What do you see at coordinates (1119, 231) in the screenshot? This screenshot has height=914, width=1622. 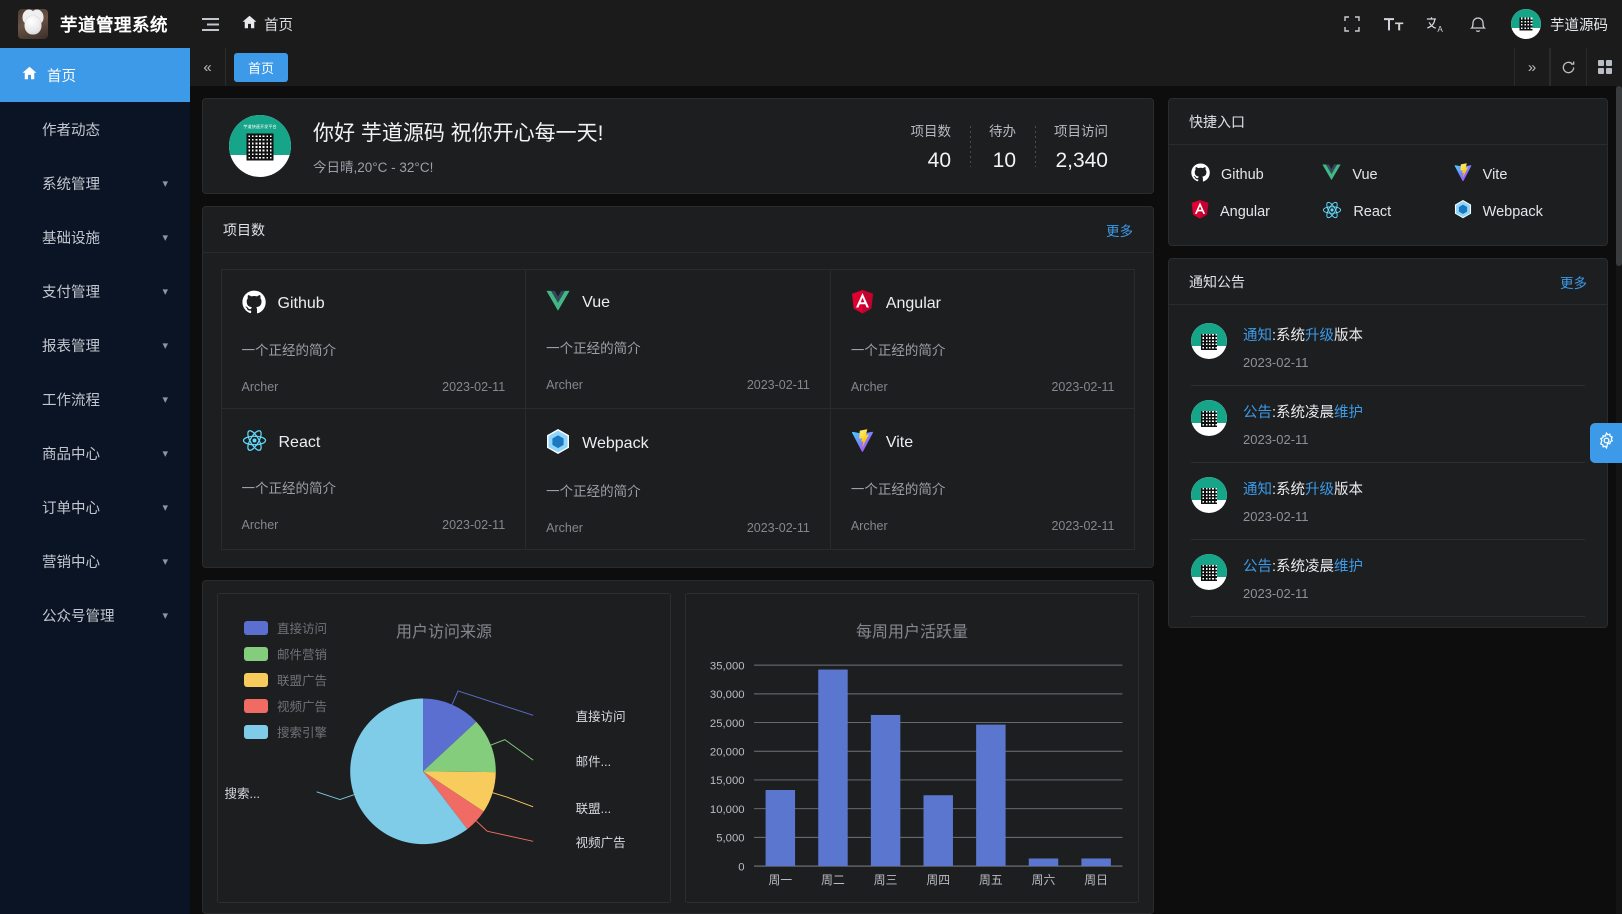 I see `projects-more-link: 更多` at bounding box center [1119, 231].